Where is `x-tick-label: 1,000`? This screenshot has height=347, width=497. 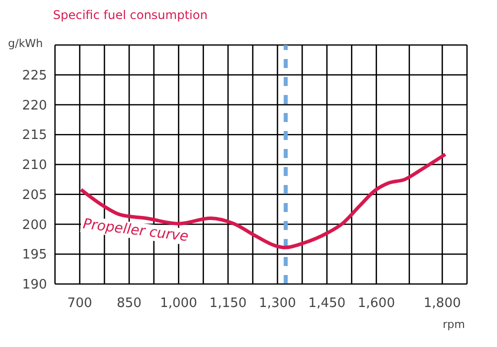
x-tick-label: 1,000 is located at coordinates (179, 304).